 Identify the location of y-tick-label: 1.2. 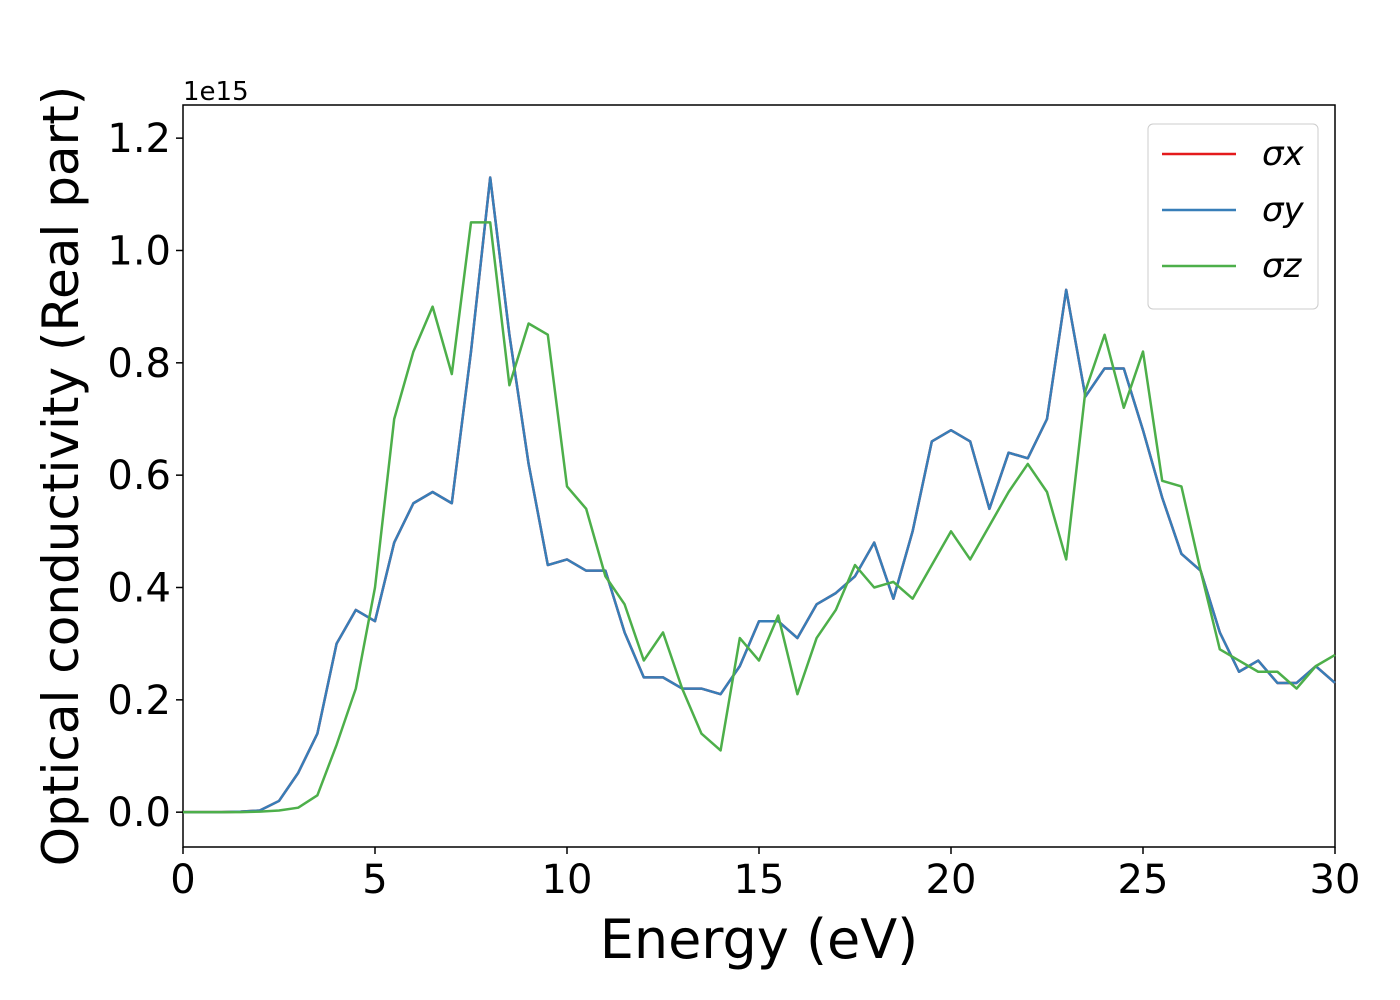
(139, 139).